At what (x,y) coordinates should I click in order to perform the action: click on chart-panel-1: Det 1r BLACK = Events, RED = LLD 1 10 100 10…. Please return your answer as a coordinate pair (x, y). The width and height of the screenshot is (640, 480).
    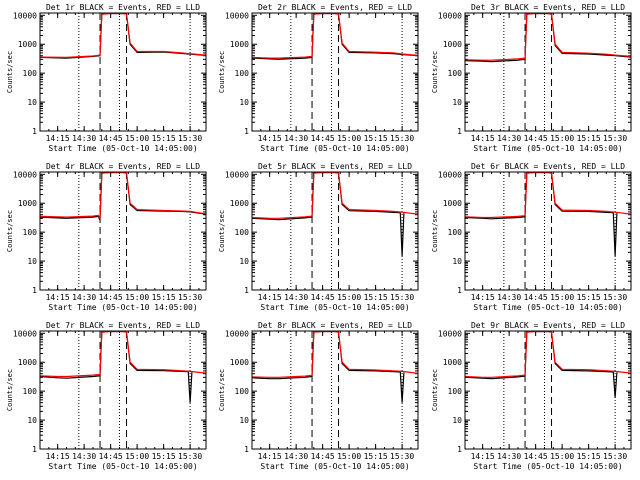
    Looking at the image, I should click on (106, 78).